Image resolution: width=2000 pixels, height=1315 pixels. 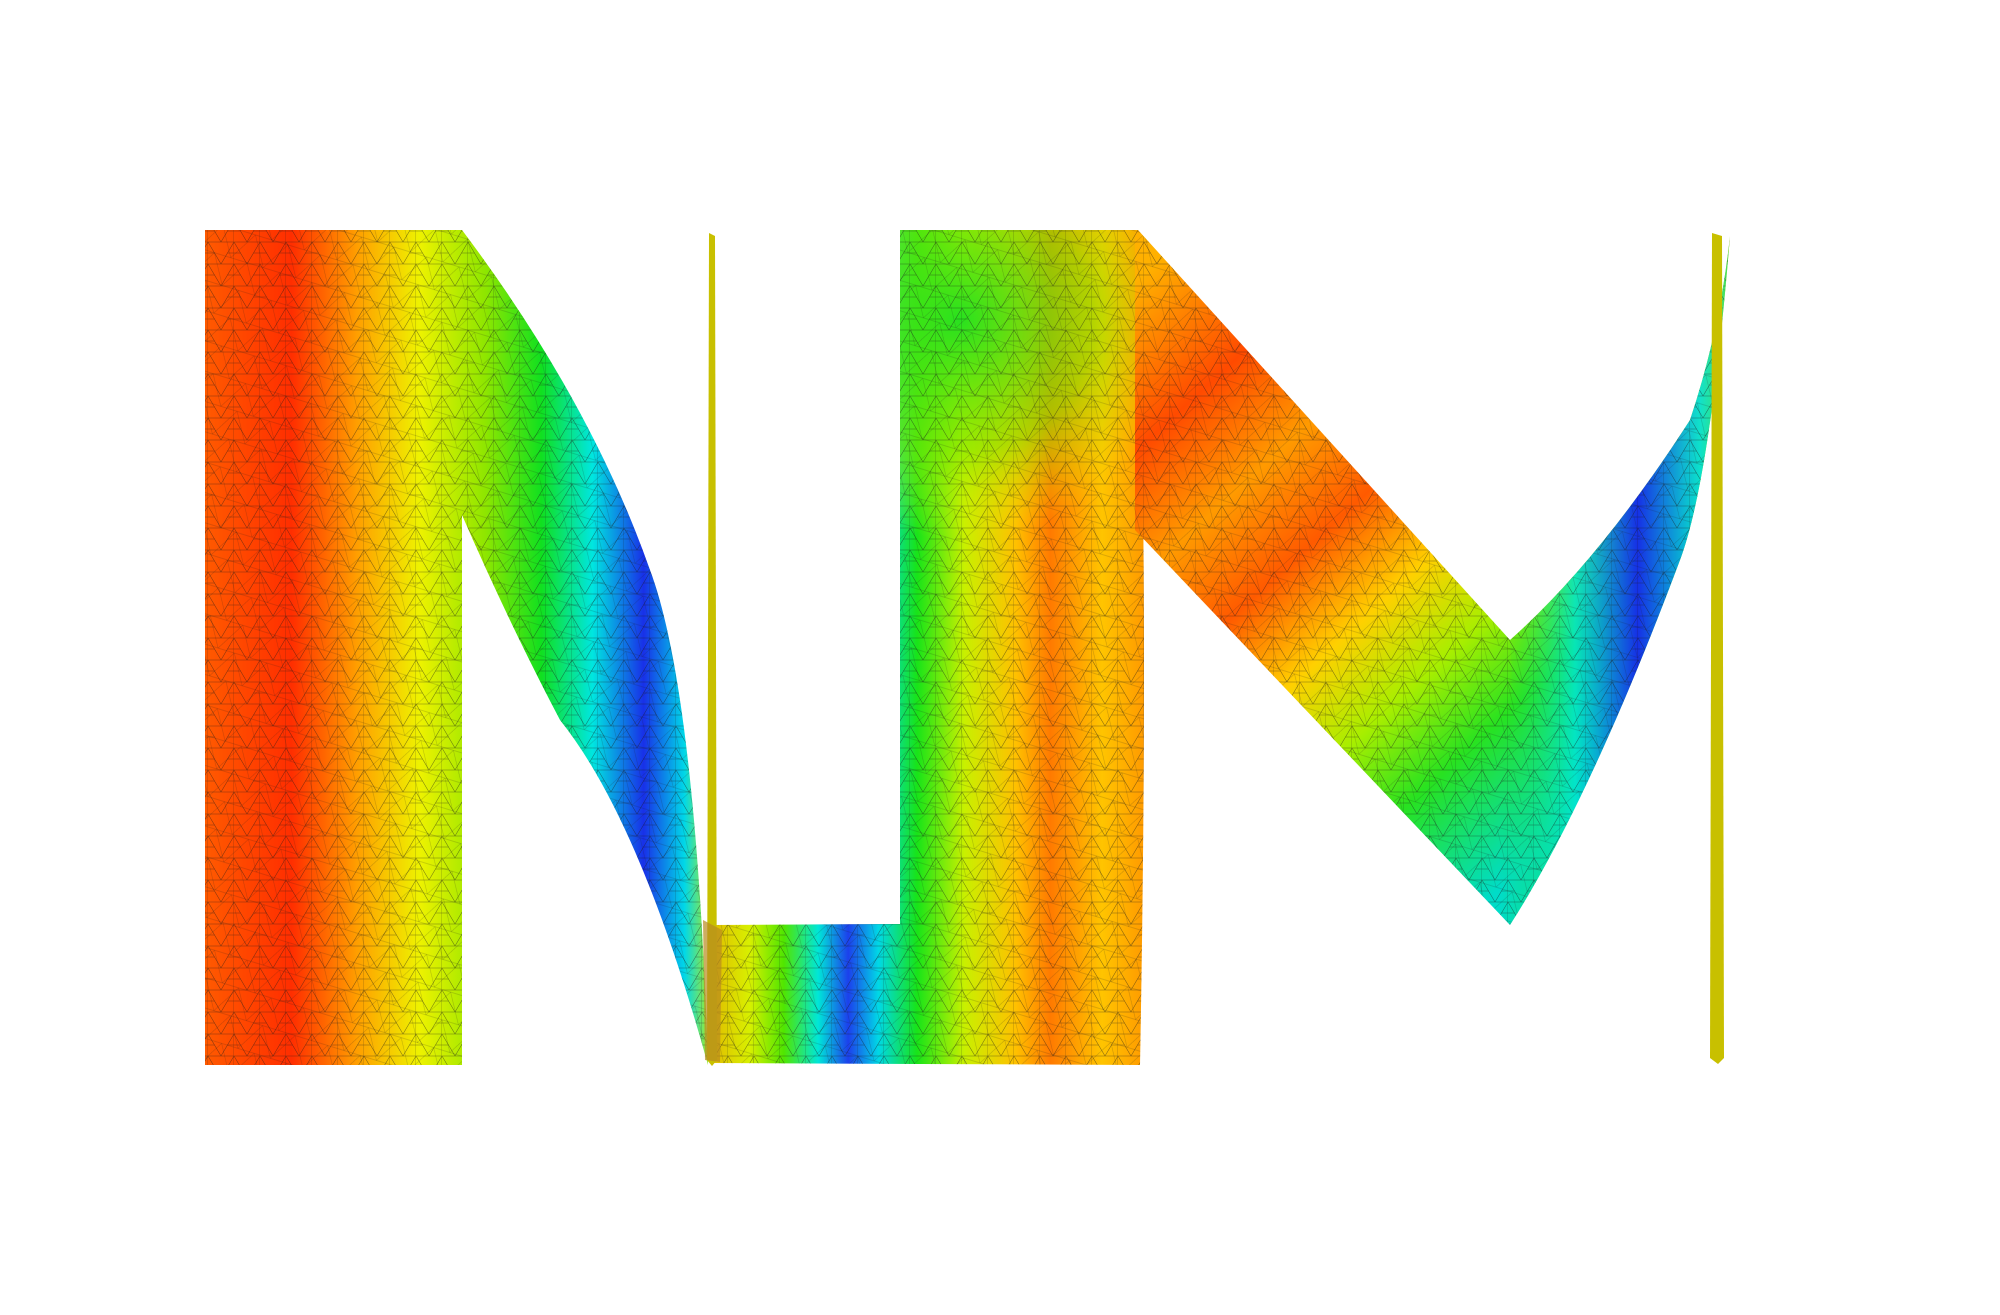 What do you see at coordinates (928, 647) in the screenshot?
I see `letter-u` at bounding box center [928, 647].